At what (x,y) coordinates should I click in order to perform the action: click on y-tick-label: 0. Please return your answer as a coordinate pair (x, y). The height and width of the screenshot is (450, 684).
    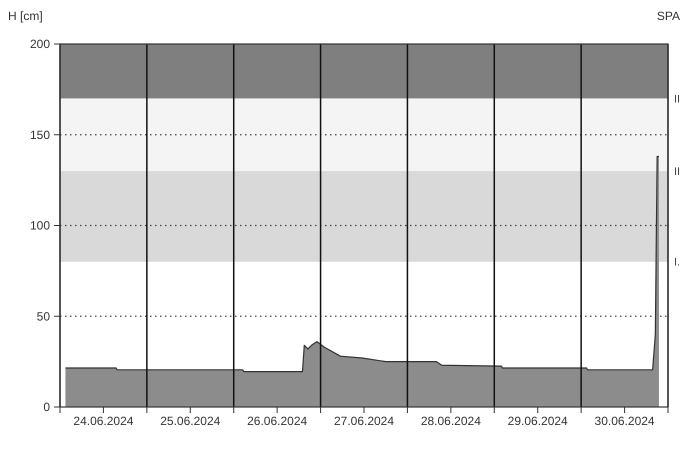
    Looking at the image, I should click on (46, 407).